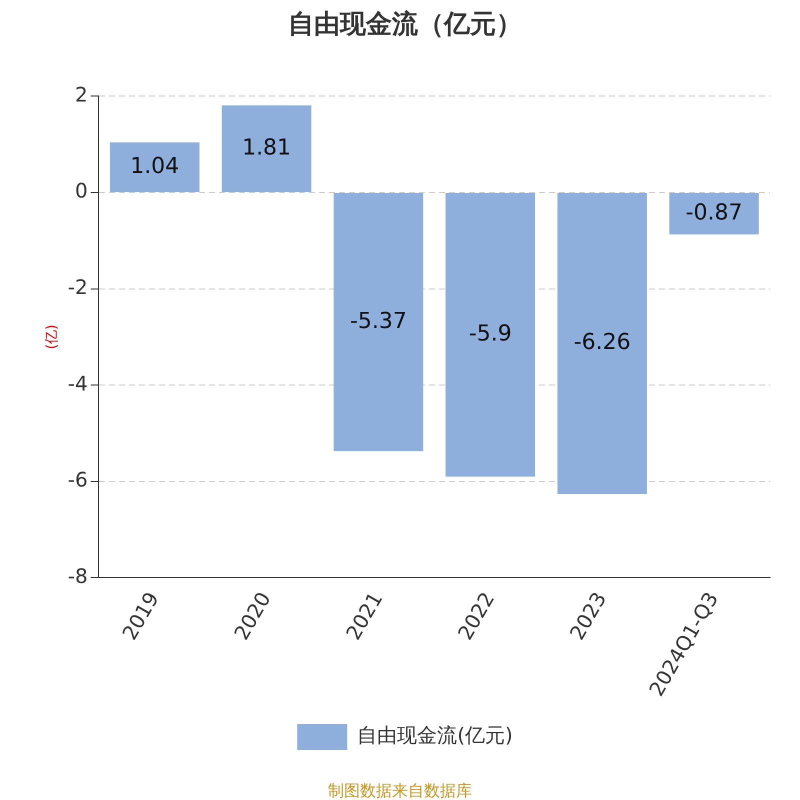 Image resolution: width=800 pixels, height=800 pixels. I want to click on y-tick-label: -4, so click(78, 383).